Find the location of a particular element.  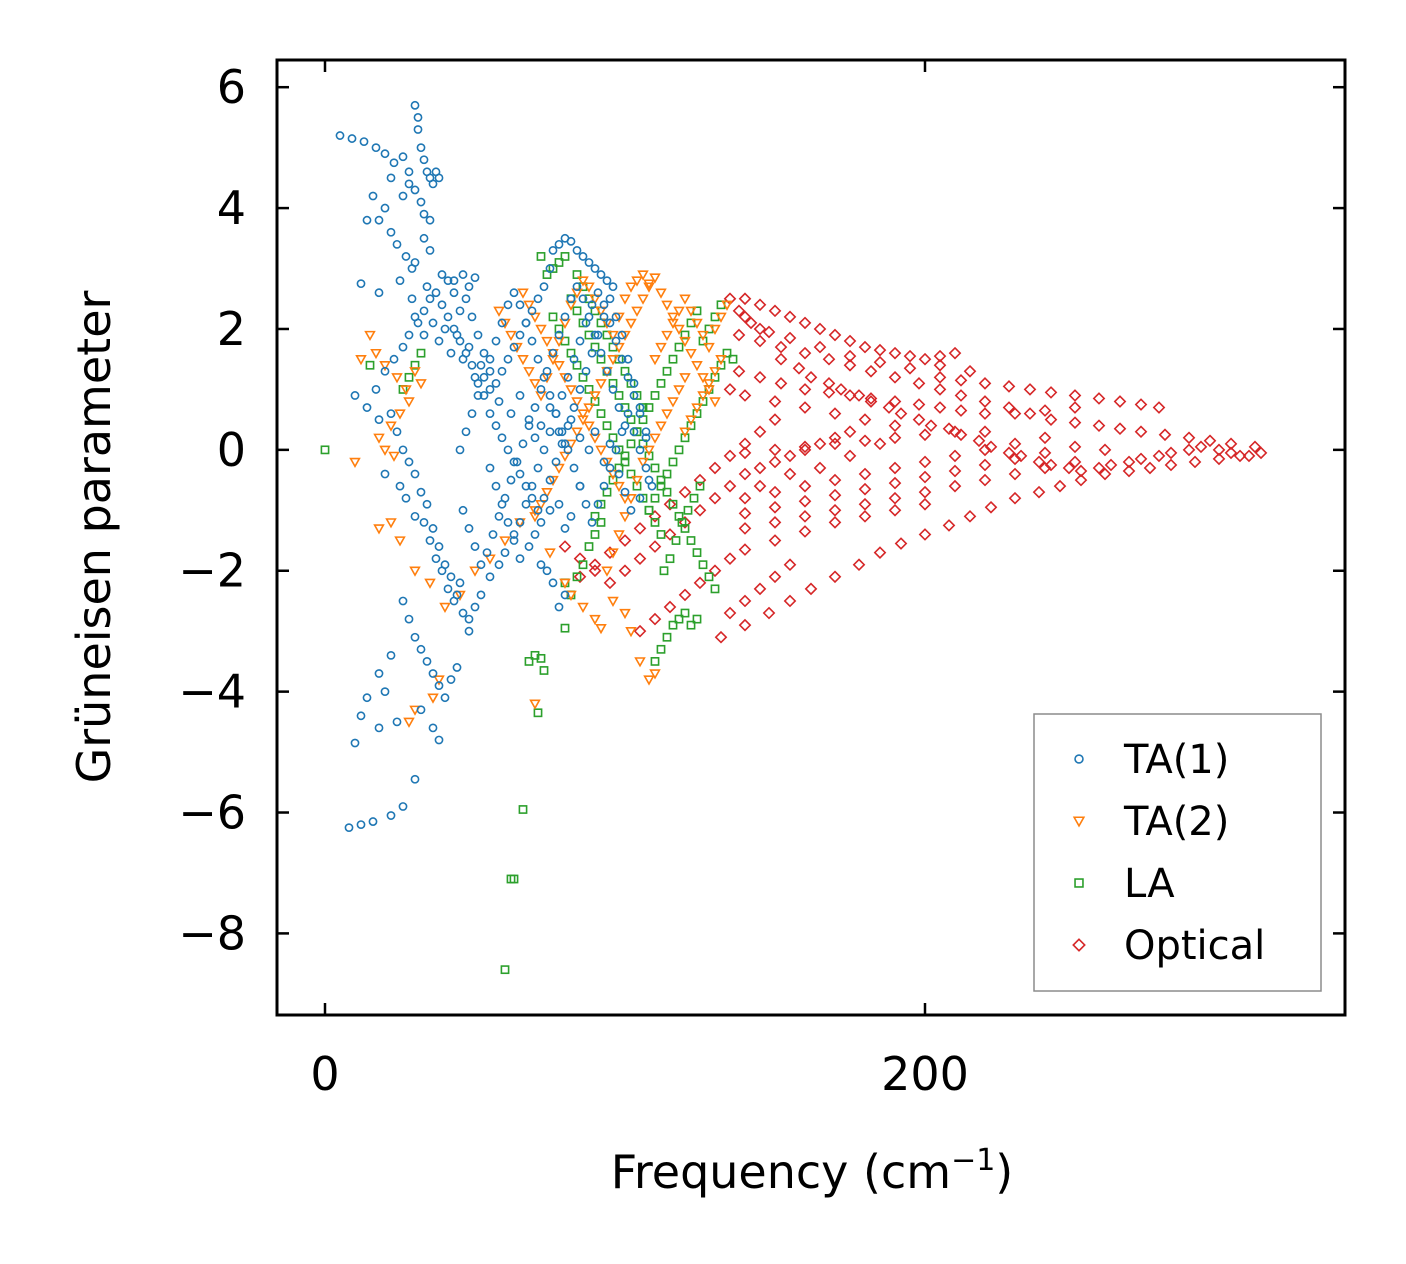

legend-marker-optical is located at coordinates (1079, 945).